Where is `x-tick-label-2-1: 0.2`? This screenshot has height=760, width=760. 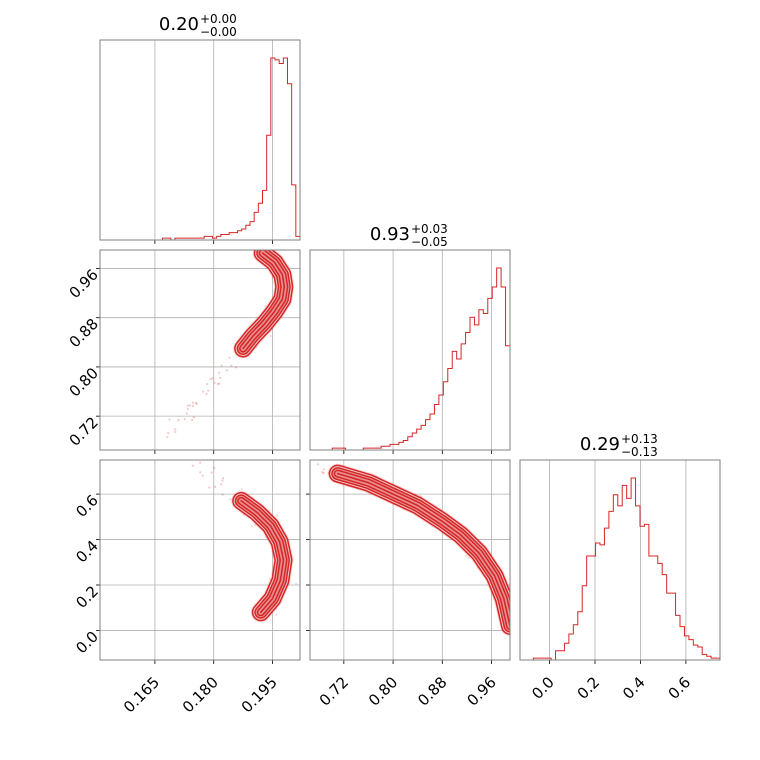
x-tick-label-2-1: 0.2 is located at coordinates (589, 688).